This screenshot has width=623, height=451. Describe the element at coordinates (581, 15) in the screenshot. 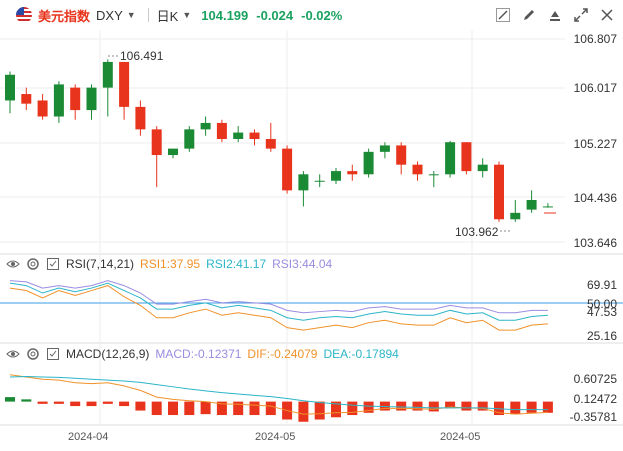

I see `expand-icon` at that location.